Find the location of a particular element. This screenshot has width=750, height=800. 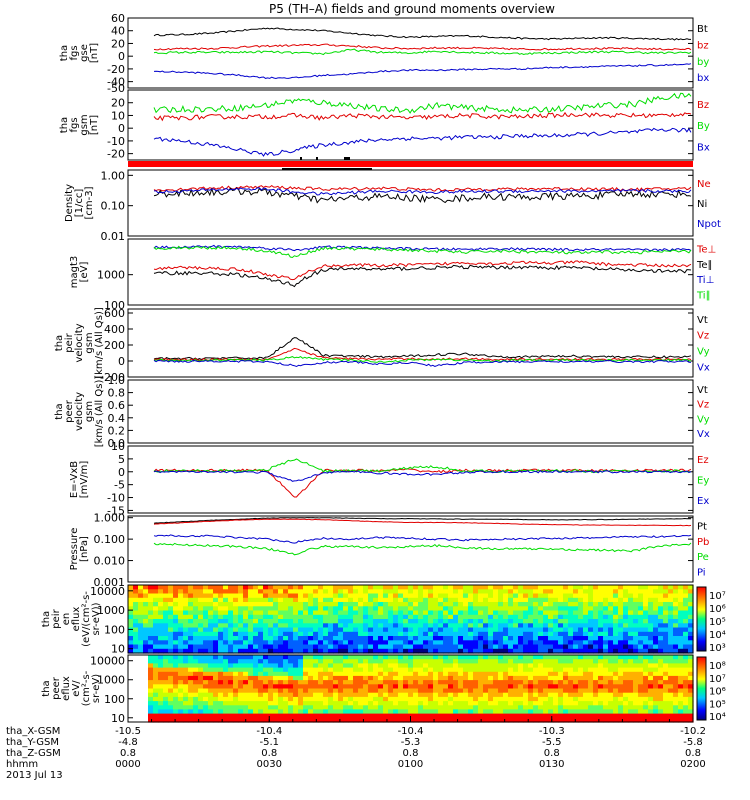

y-tick-label: 1000 is located at coordinates (111, 680).